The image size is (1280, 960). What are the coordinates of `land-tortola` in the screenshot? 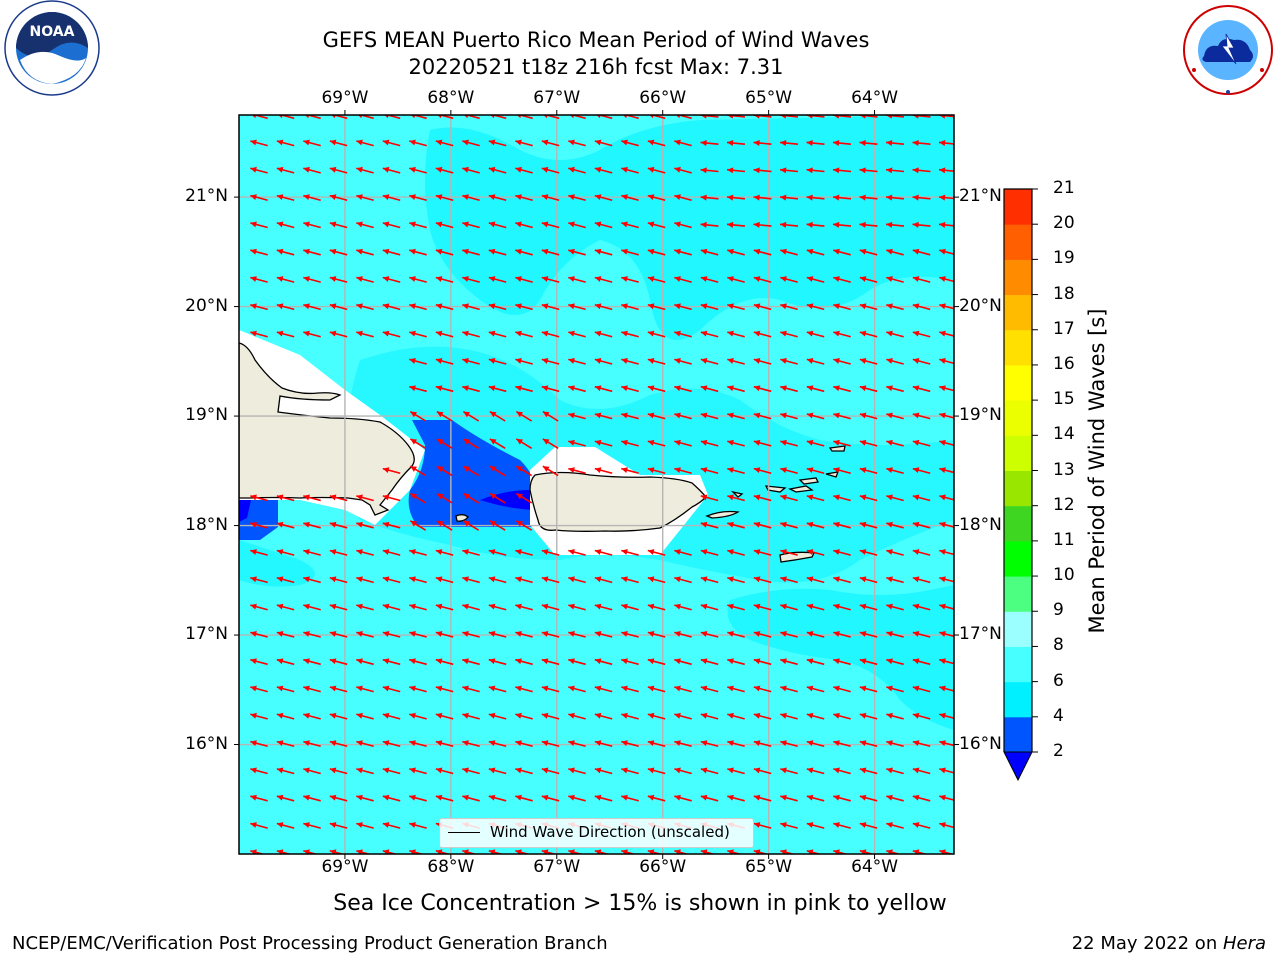 It's located at (808, 481).